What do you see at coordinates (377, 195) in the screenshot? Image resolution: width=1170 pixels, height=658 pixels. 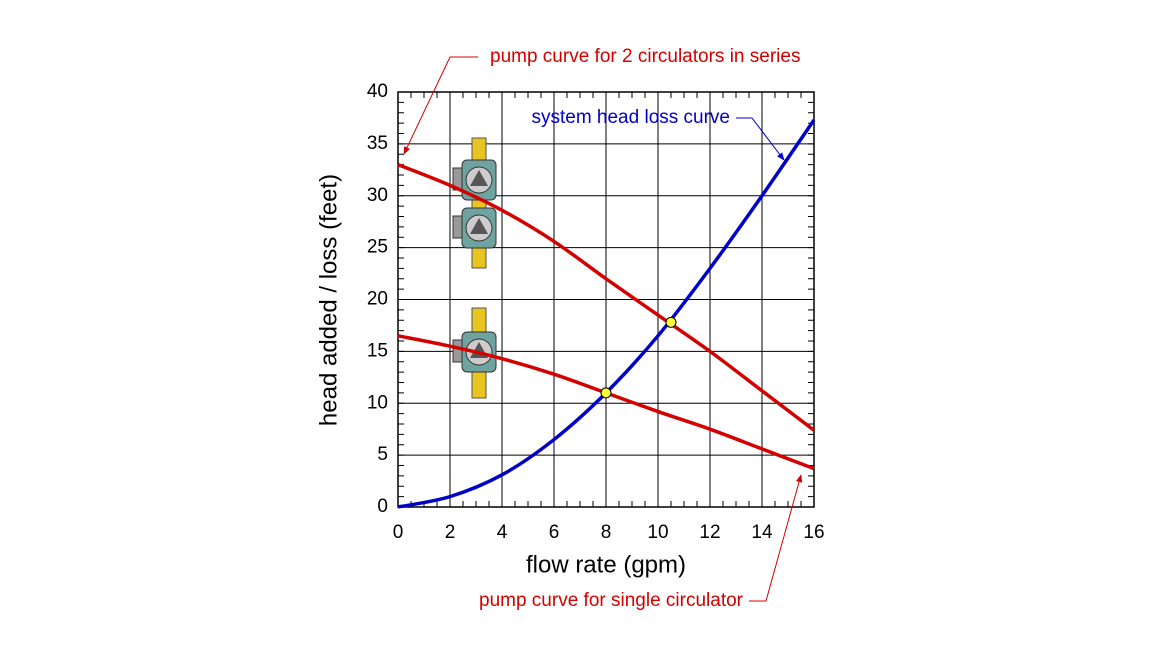 I see `y-tick-label: 30` at bounding box center [377, 195].